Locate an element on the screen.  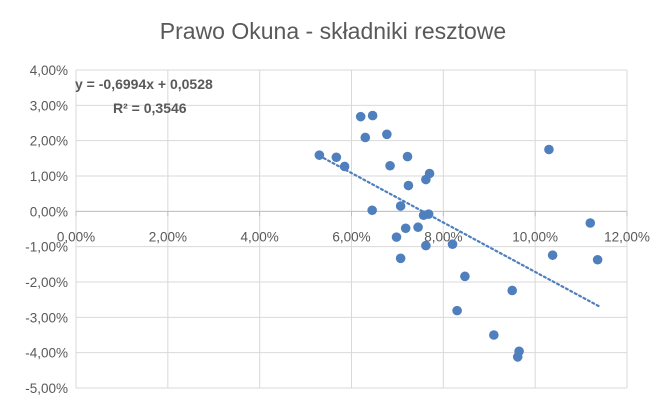
y-tick-label: 0,00% is located at coordinates (49, 211).